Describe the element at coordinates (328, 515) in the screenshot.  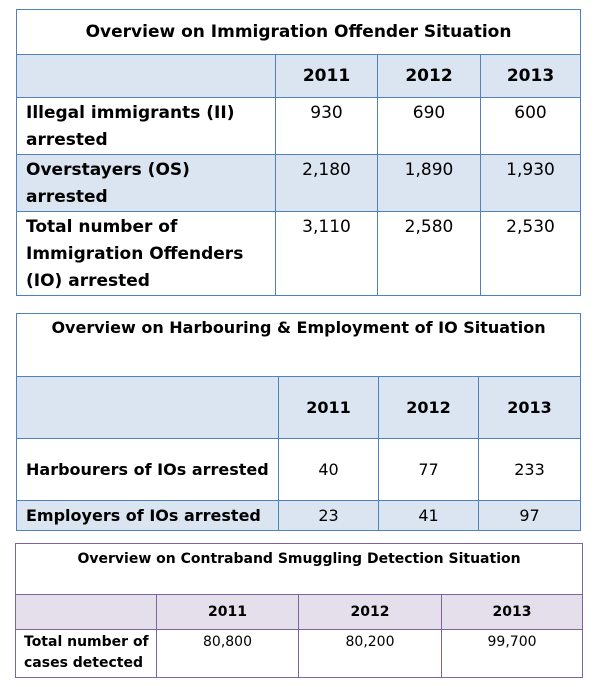
I see `value-cell: 23` at that location.